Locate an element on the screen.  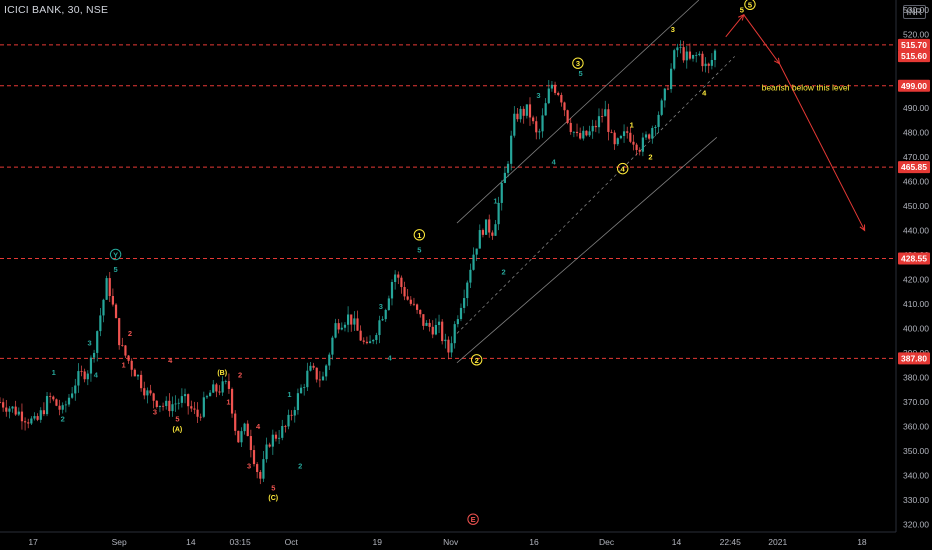
wave-label: Y is located at coordinates (115, 254).